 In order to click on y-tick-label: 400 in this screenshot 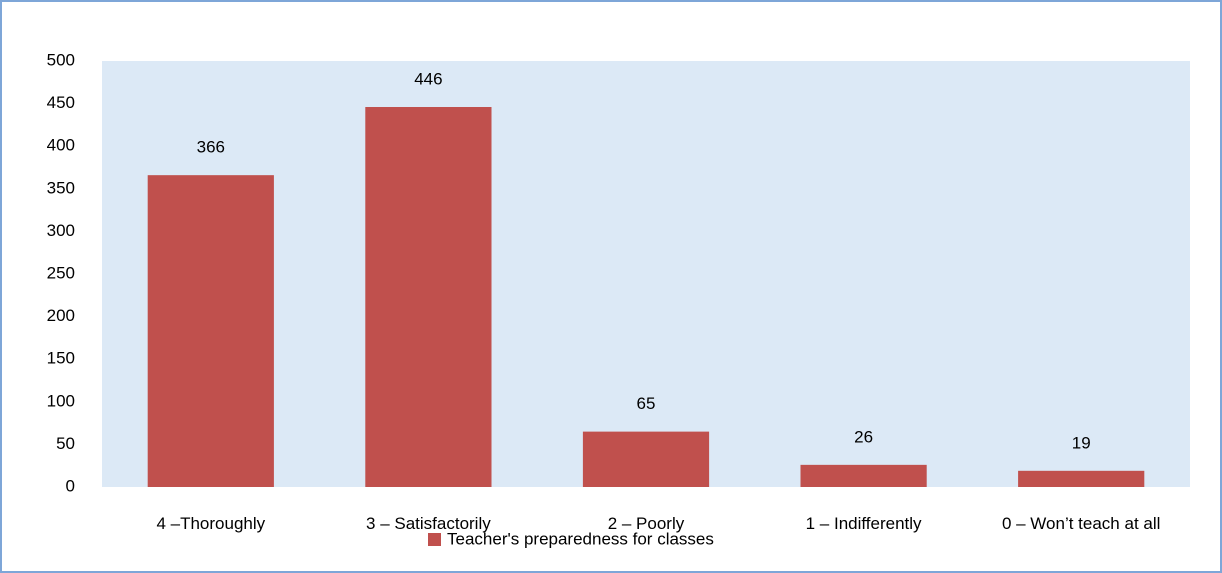, I will do `click(61, 145)`.